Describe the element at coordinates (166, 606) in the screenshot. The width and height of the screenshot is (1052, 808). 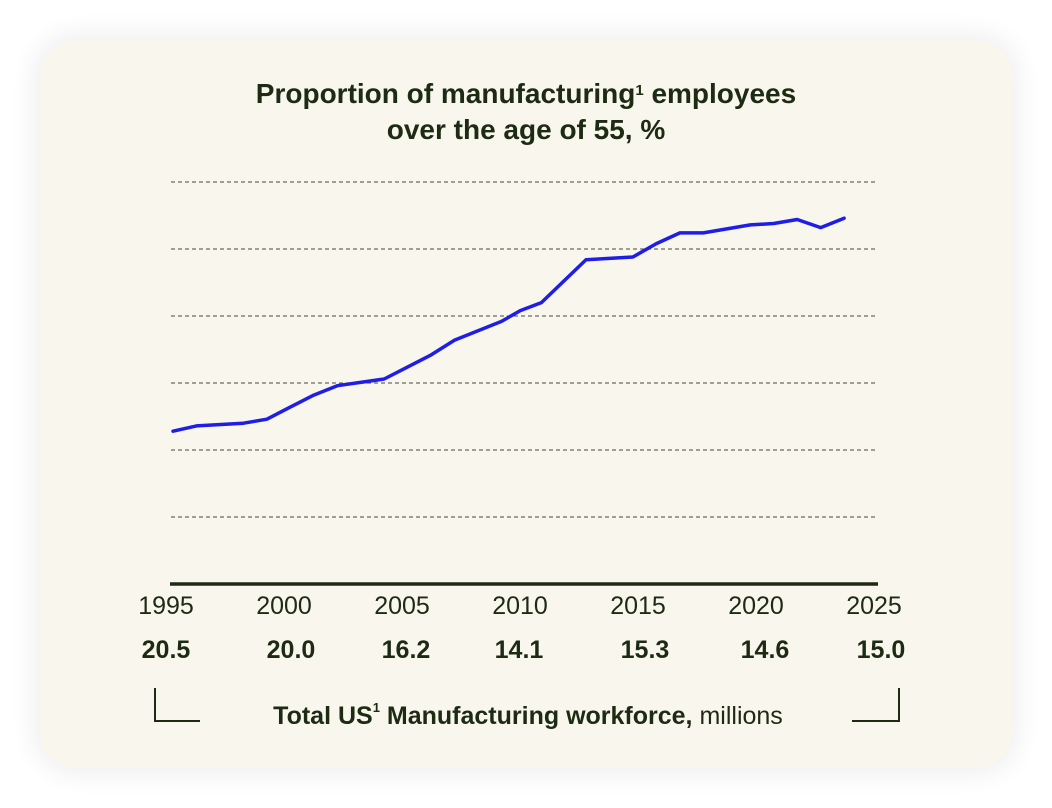
I see `x-tick-label: 1995` at that location.